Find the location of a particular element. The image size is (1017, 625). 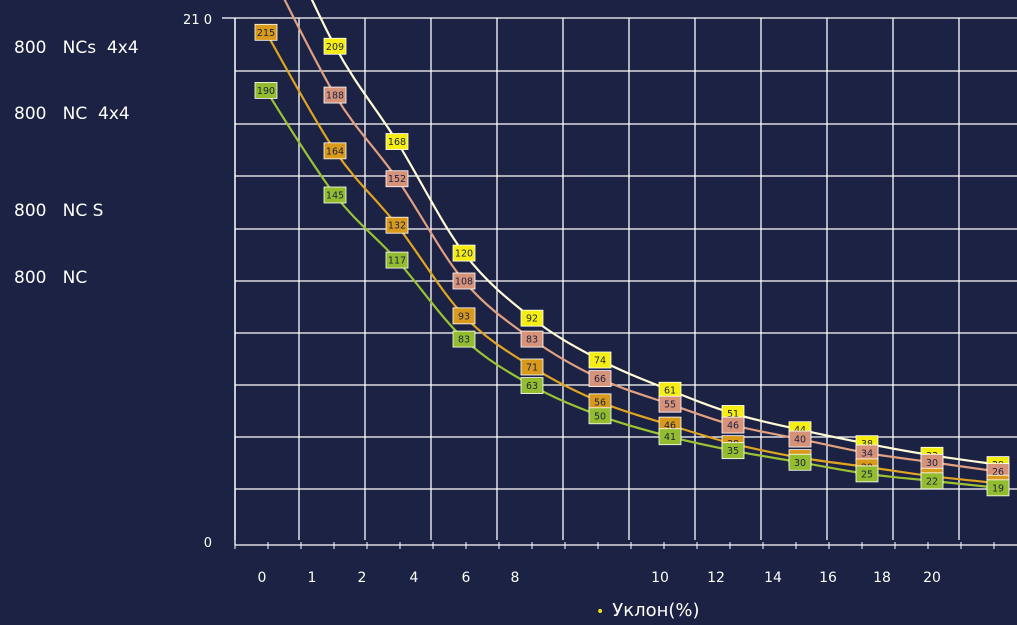

data-label: 209 is located at coordinates (335, 47).